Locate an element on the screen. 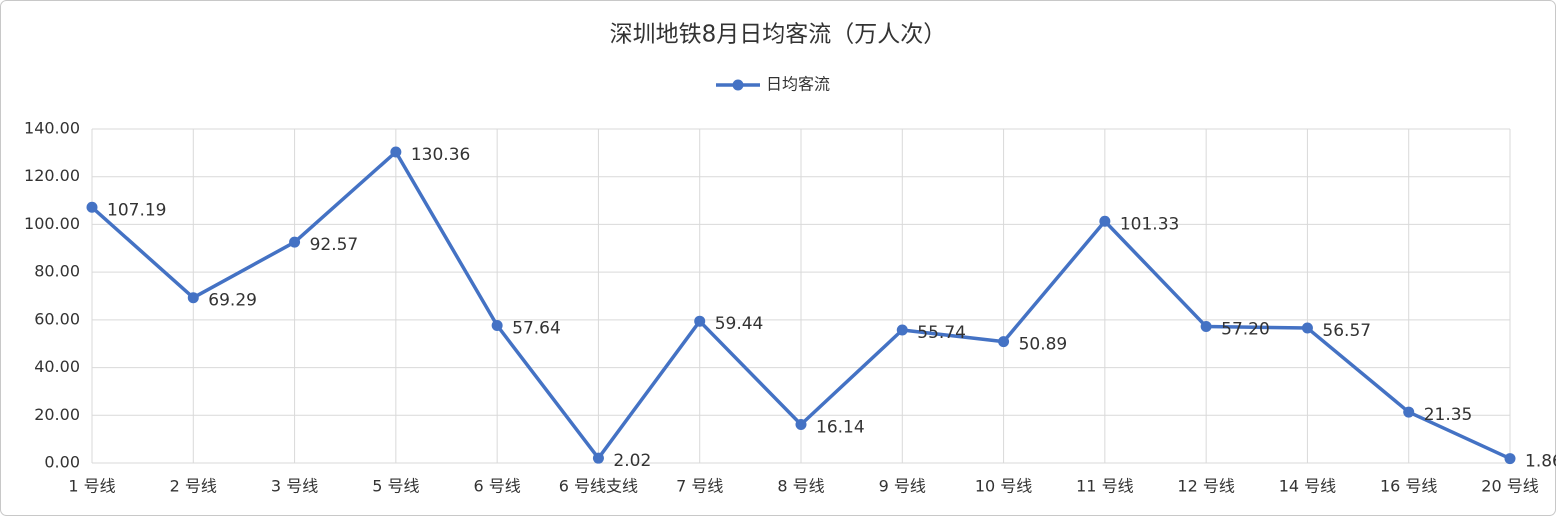 The height and width of the screenshot is (516, 1556). x-tick-label: 9 号线 is located at coordinates (902, 486).